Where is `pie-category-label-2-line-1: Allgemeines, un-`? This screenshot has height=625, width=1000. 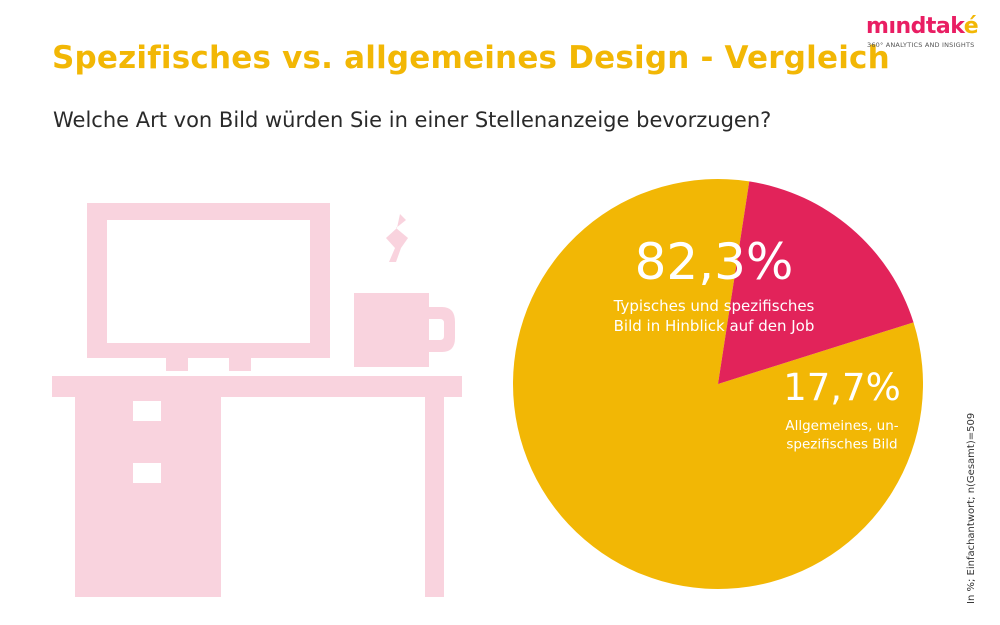
pie-category-label-2-line-1: Allgemeines, un- is located at coordinates (841, 426).